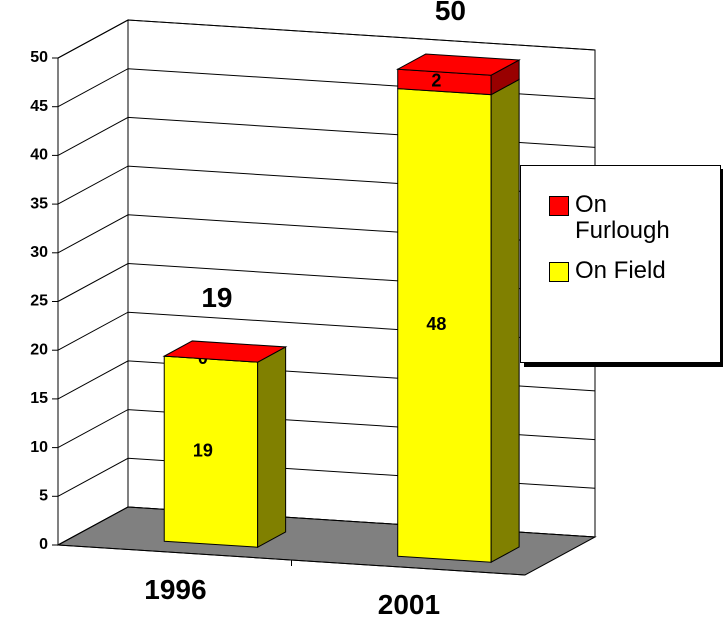  I want to click on y-tick-label: 35, so click(39, 203).